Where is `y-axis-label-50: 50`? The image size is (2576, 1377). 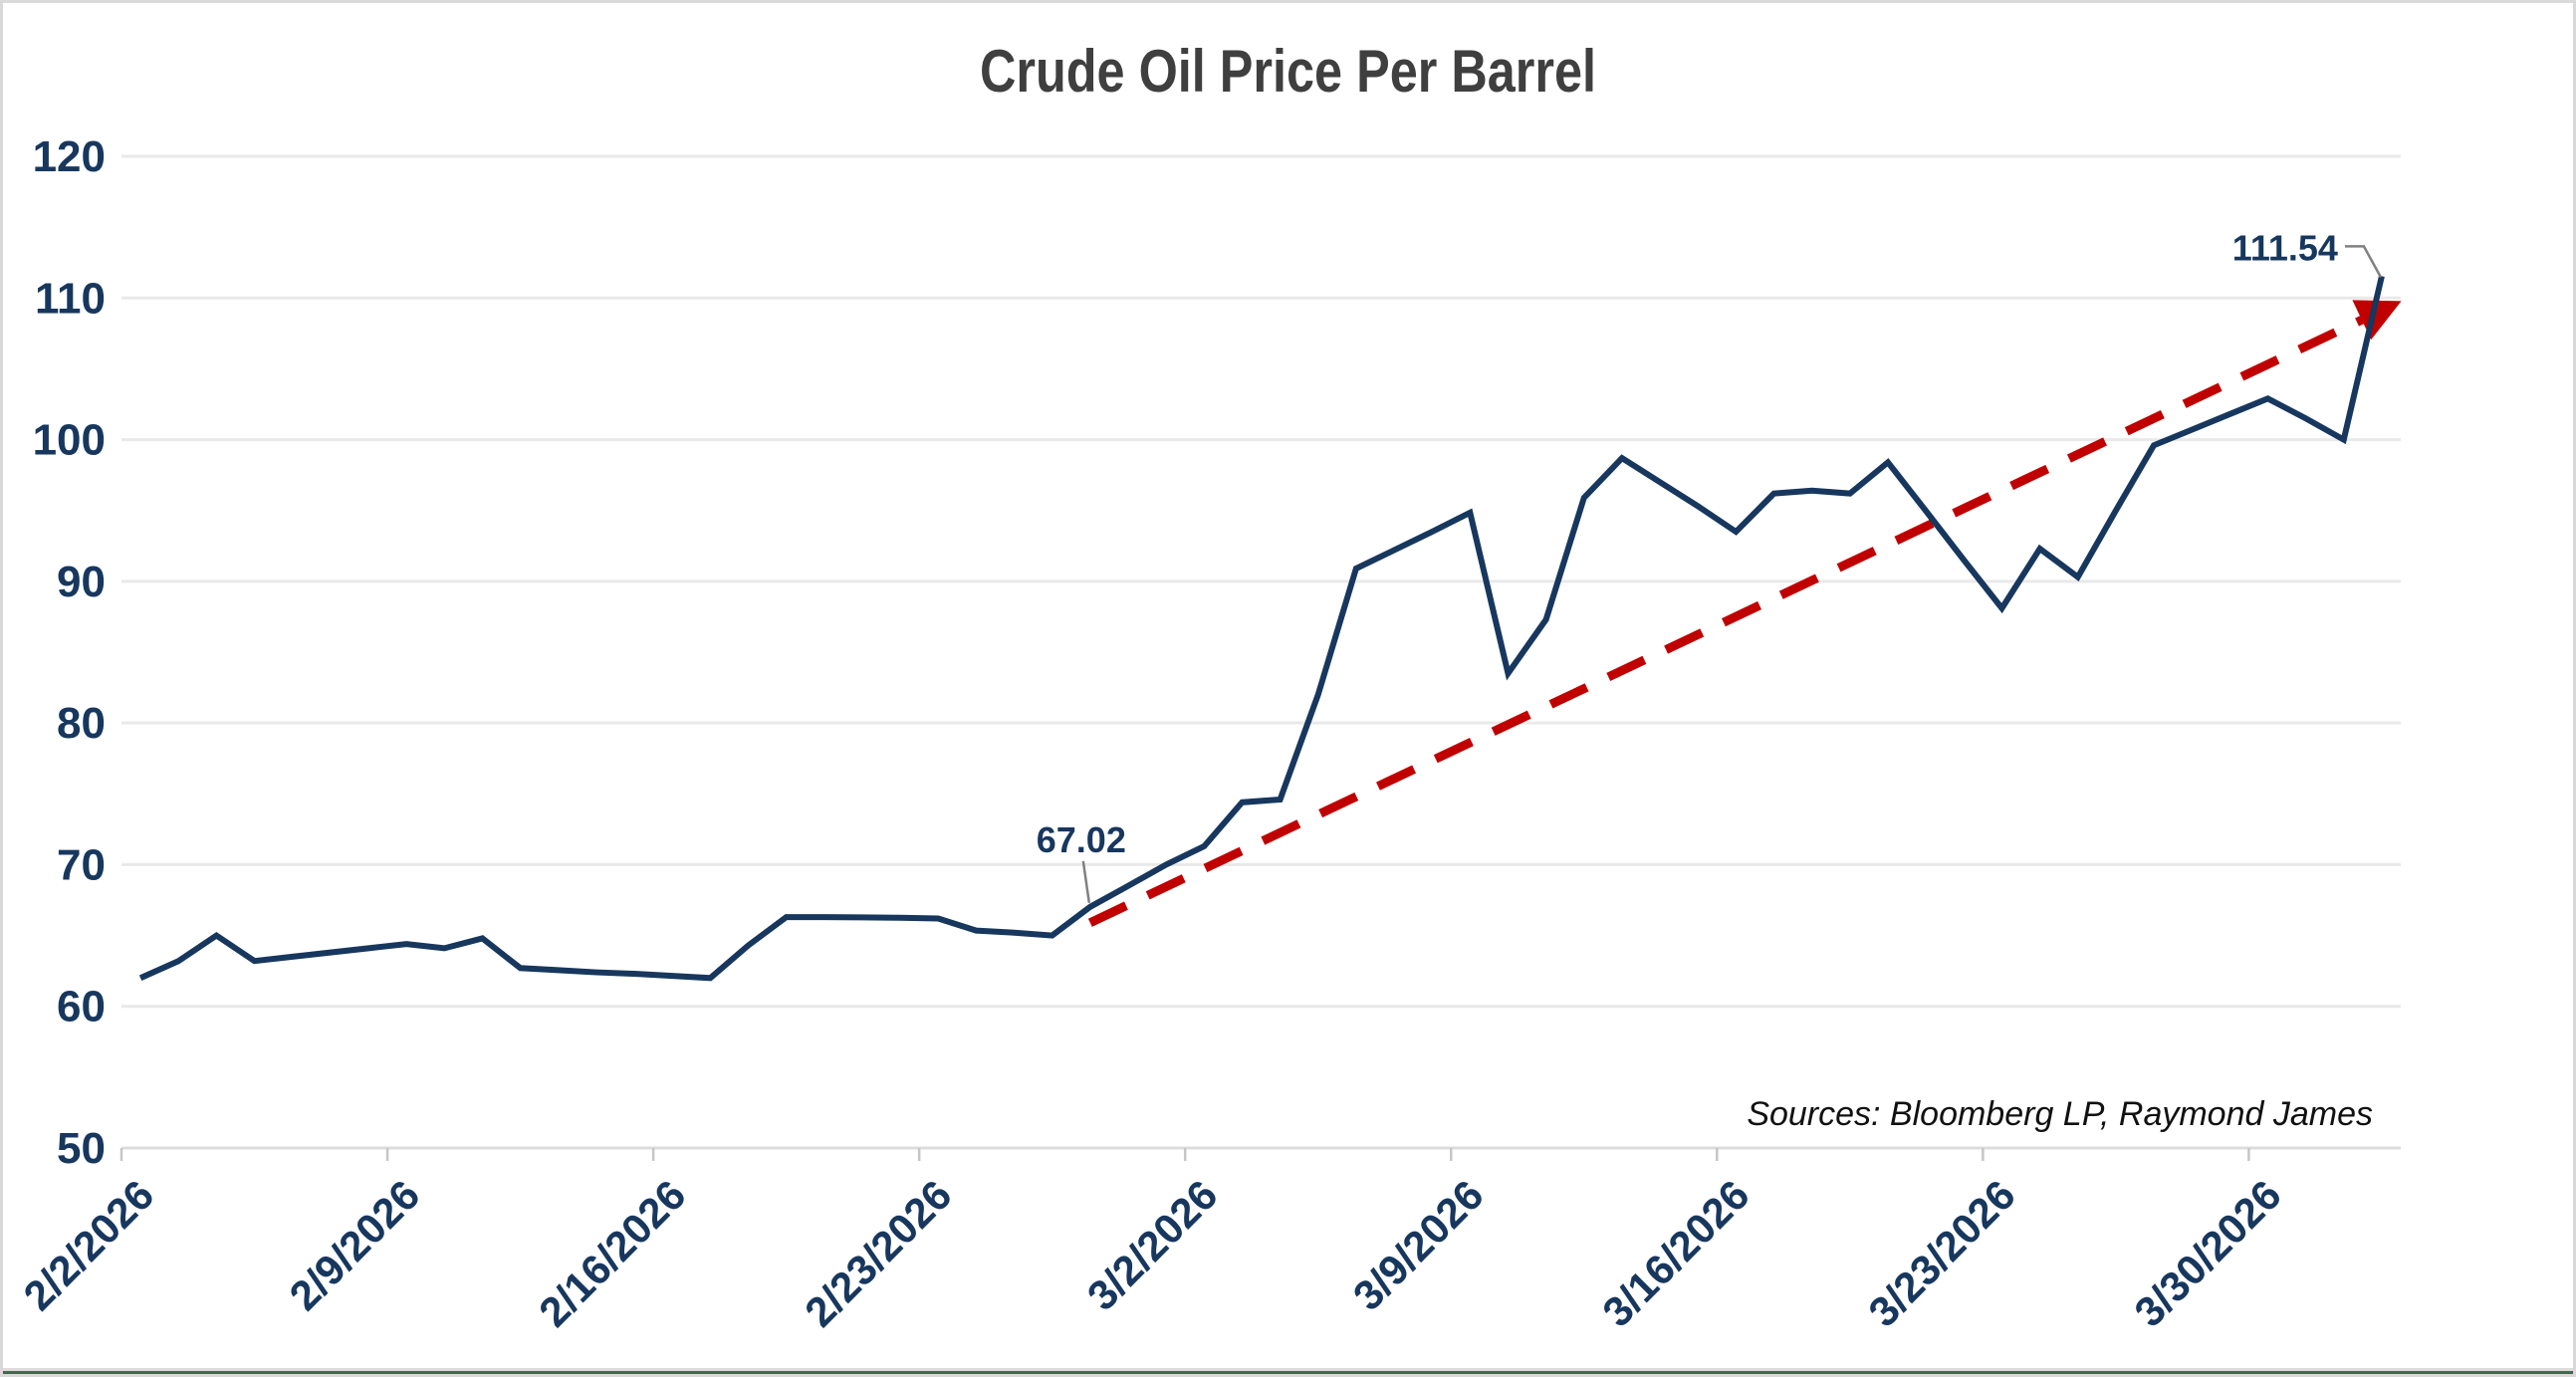 y-axis-label-50: 50 is located at coordinates (81, 1148).